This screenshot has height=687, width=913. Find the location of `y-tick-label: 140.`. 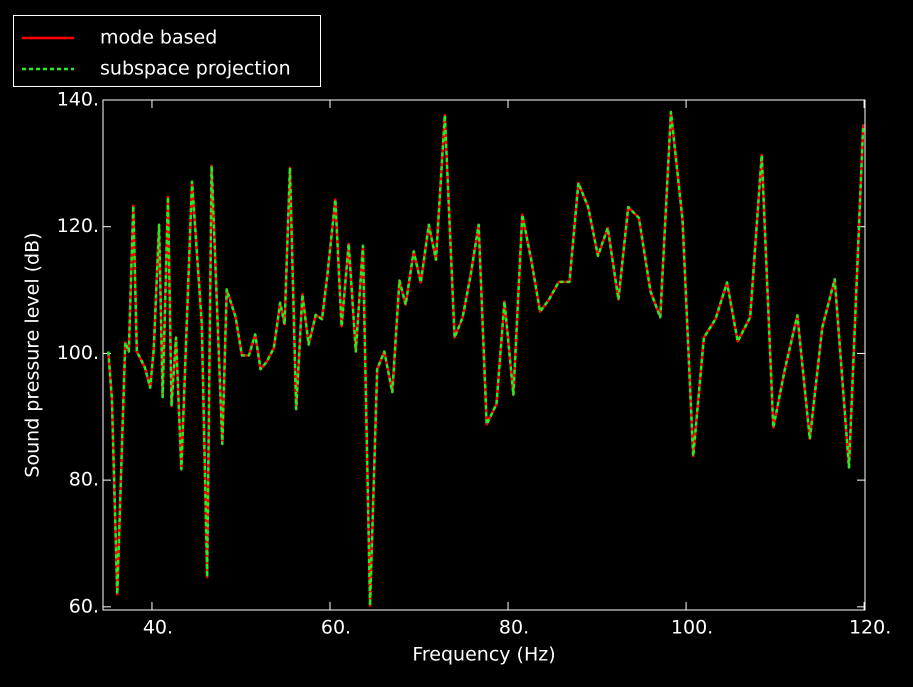

y-tick-label: 140. is located at coordinates (78, 100).